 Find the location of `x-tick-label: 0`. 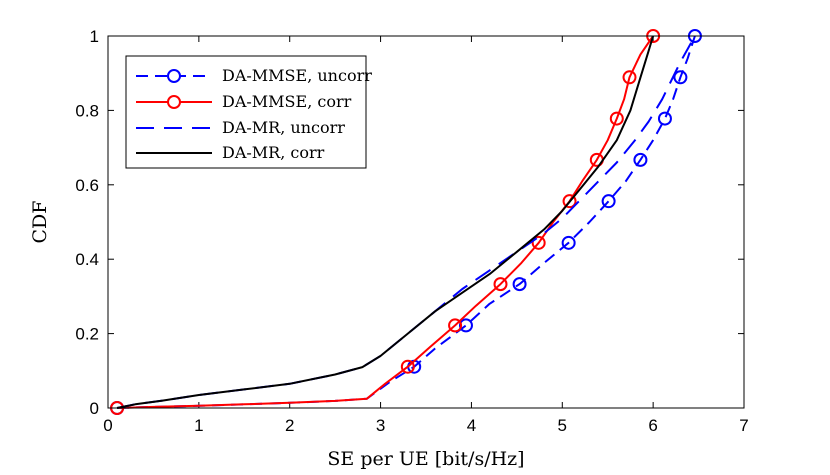

x-tick-label: 0 is located at coordinates (107, 425).